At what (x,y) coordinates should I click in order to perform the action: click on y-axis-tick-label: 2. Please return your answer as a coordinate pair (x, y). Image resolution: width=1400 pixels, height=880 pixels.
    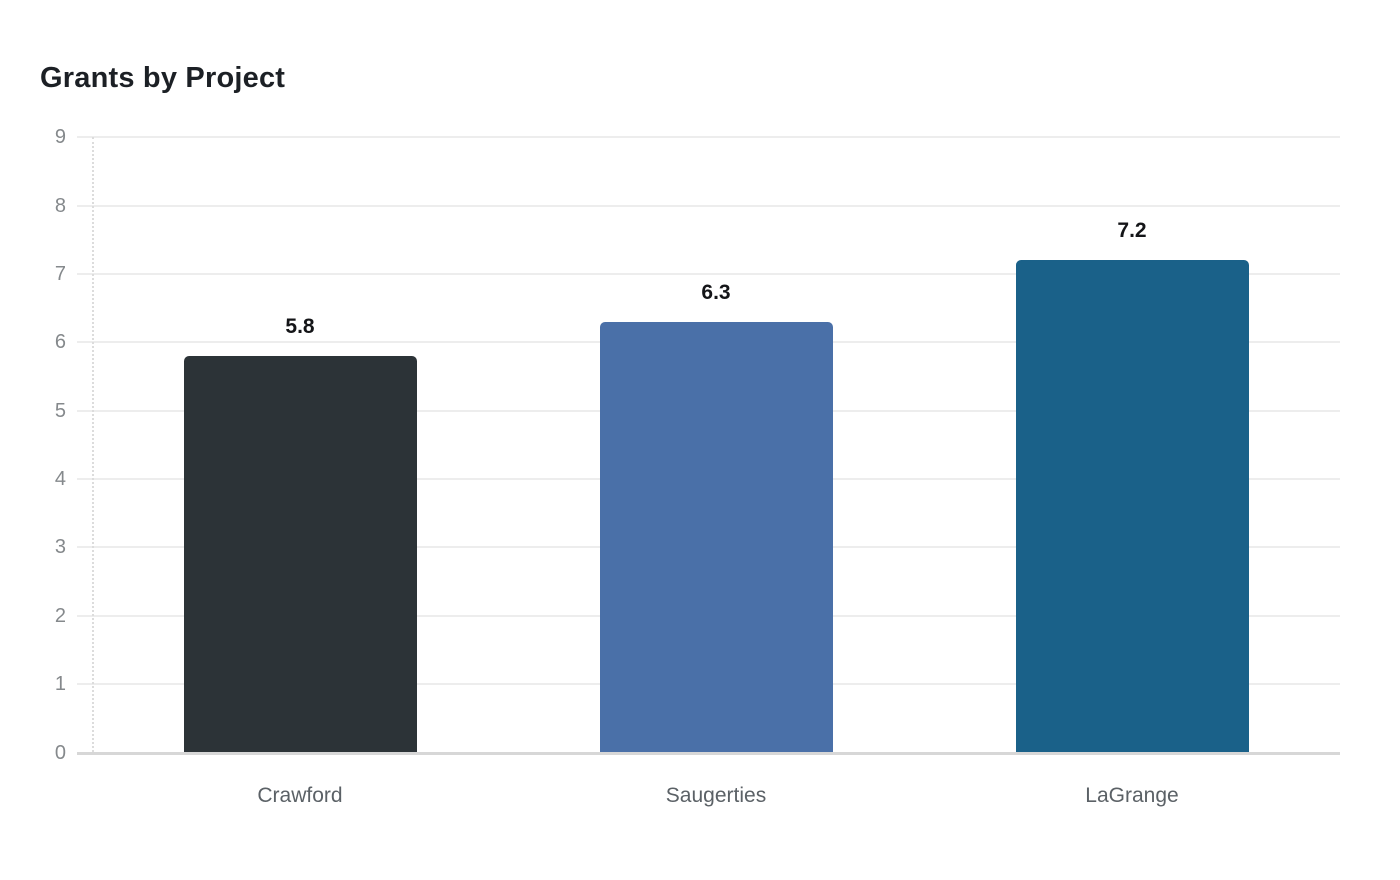
    Looking at the image, I should click on (60, 615).